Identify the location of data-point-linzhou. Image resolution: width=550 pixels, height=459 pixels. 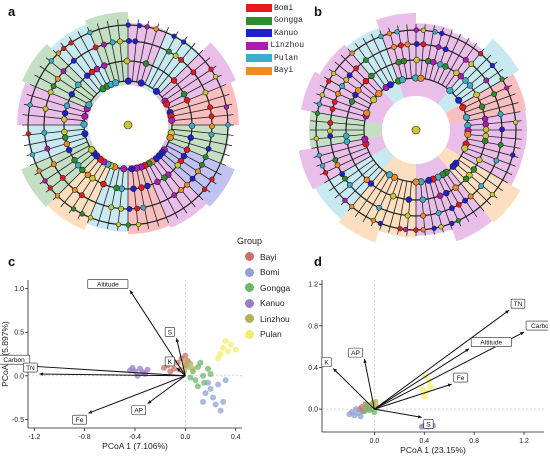
(375, 401).